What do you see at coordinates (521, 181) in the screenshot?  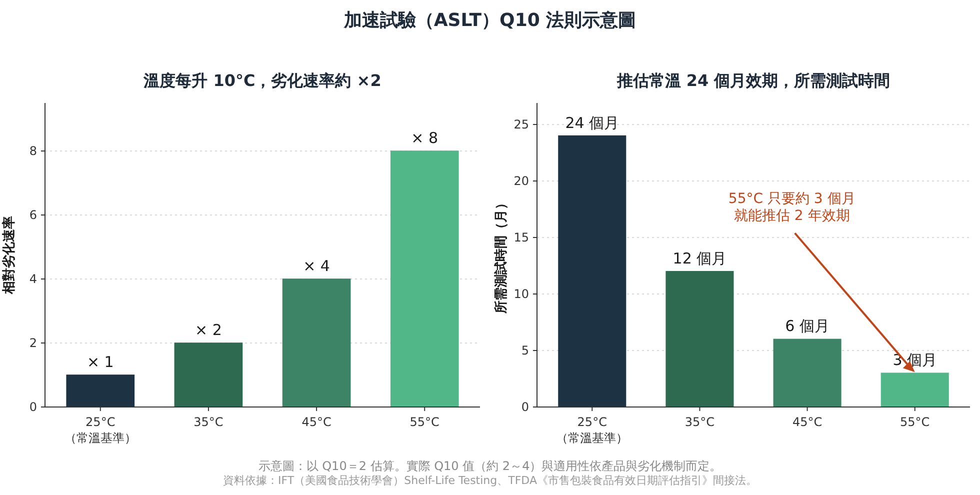 I see `y-tick-label: 20` at bounding box center [521, 181].